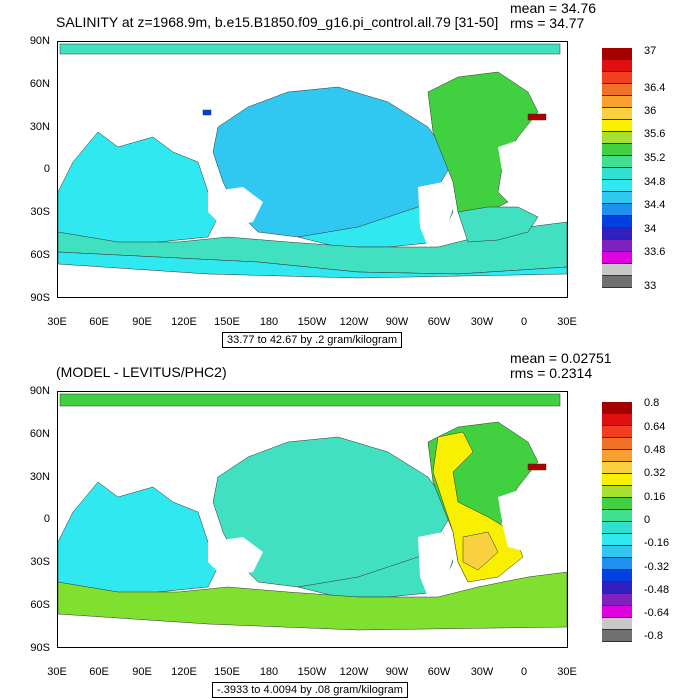  What do you see at coordinates (655, 134) in the screenshot?
I see `colorbar-label: 35.6` at bounding box center [655, 134].